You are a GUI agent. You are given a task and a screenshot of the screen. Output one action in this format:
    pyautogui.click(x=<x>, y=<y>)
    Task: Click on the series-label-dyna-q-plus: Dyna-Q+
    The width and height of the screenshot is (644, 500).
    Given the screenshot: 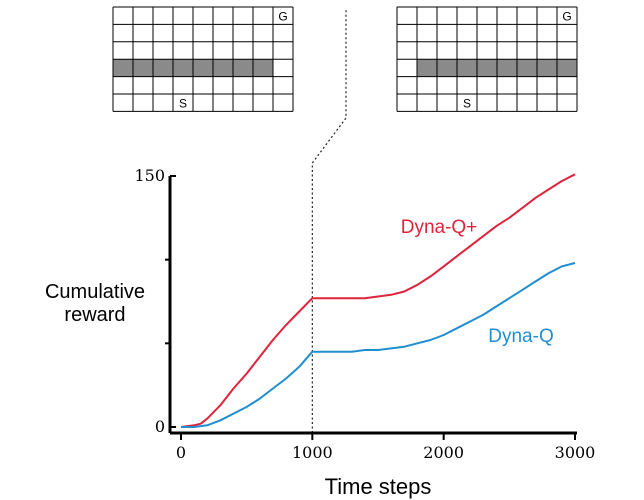 What is the action you would take?
    pyautogui.click(x=439, y=227)
    